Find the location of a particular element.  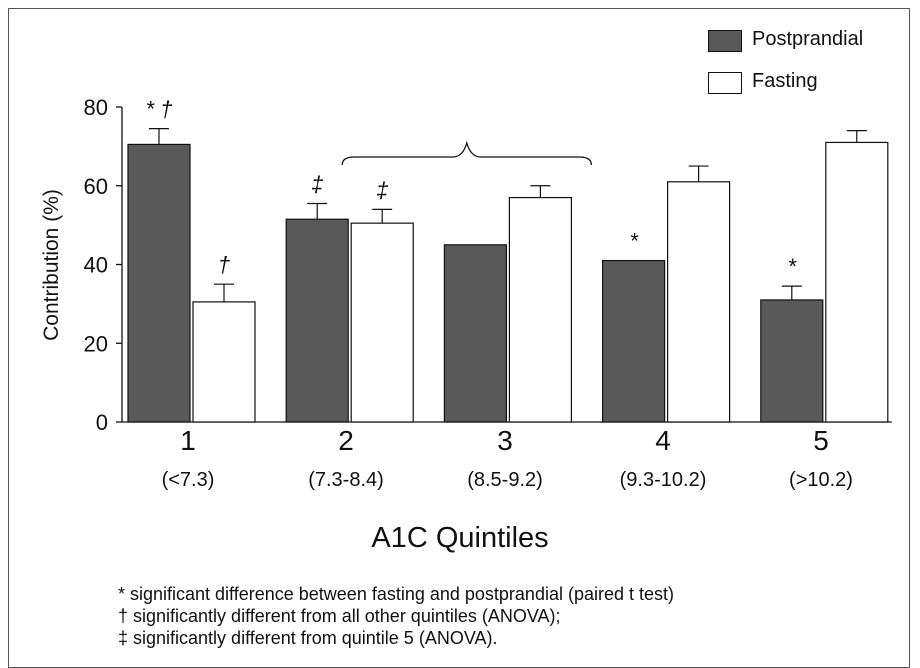

y-tick-label-80: 80 is located at coordinates (96, 107).